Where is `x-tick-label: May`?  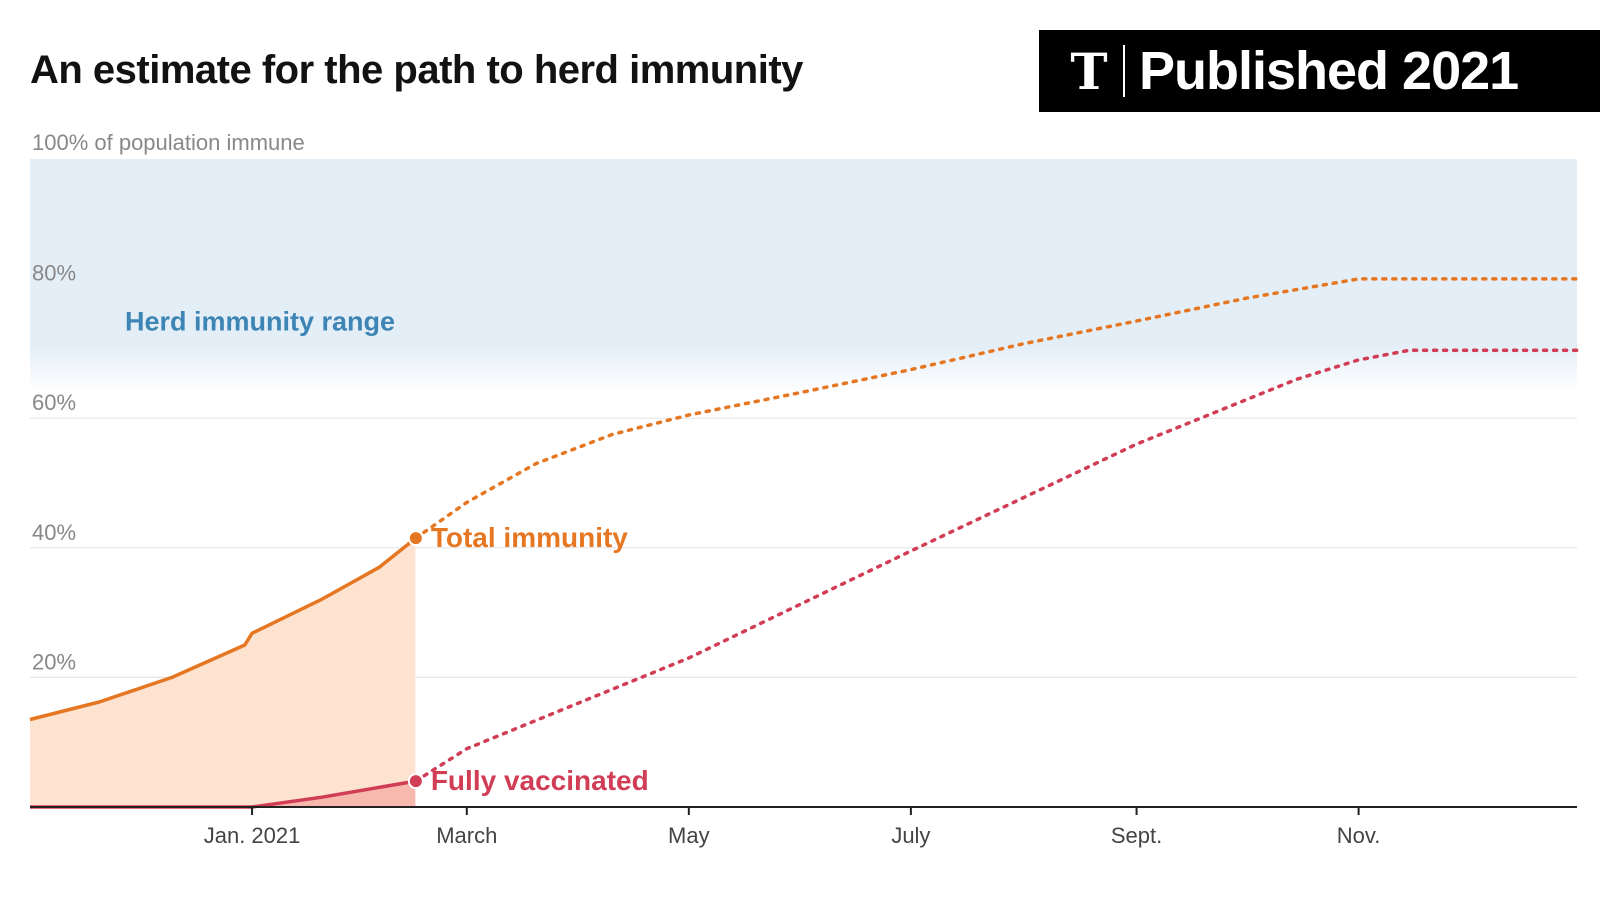 x-tick-label: May is located at coordinates (689, 835).